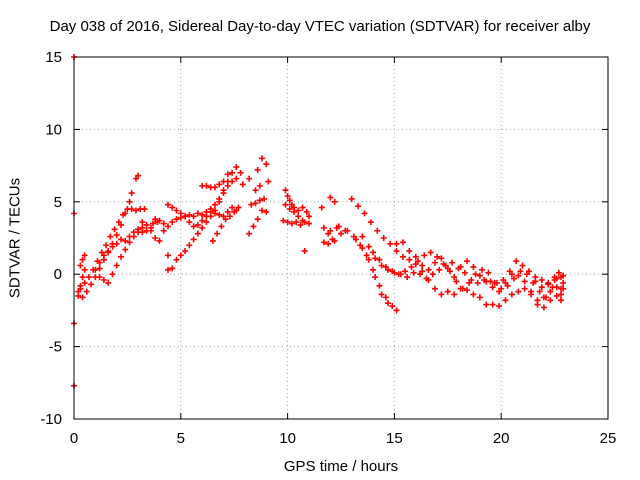  What do you see at coordinates (501, 438) in the screenshot?
I see `x-tick-label: 20` at bounding box center [501, 438].